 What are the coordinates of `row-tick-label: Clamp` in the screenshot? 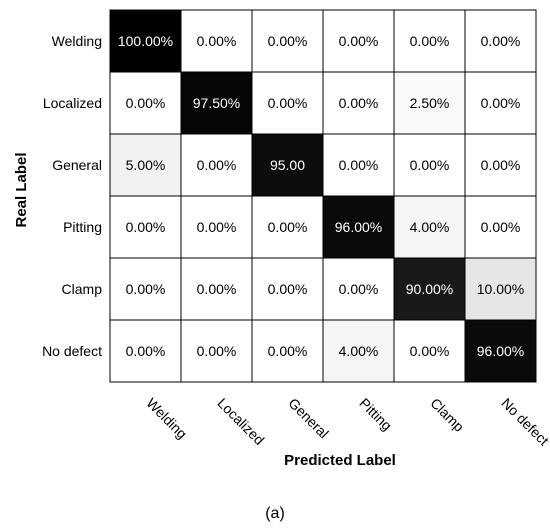 It's located at (82, 289).